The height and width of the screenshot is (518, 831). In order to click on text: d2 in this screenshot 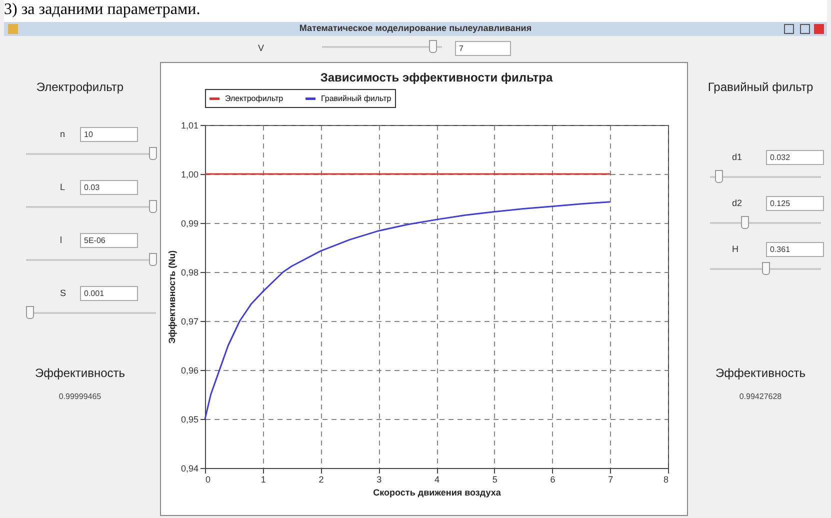, I will do `click(737, 203)`.